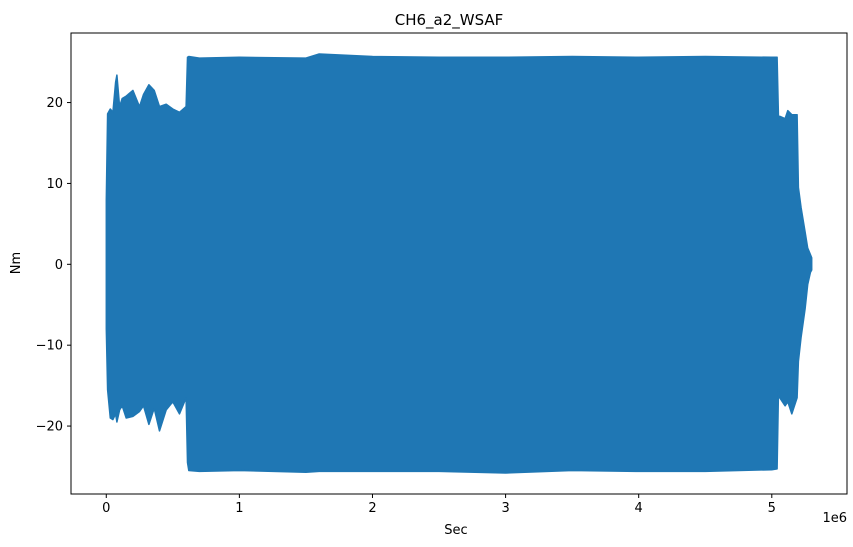  I want to click on chart-title: CH6_a2_WSAF, so click(449, 20).